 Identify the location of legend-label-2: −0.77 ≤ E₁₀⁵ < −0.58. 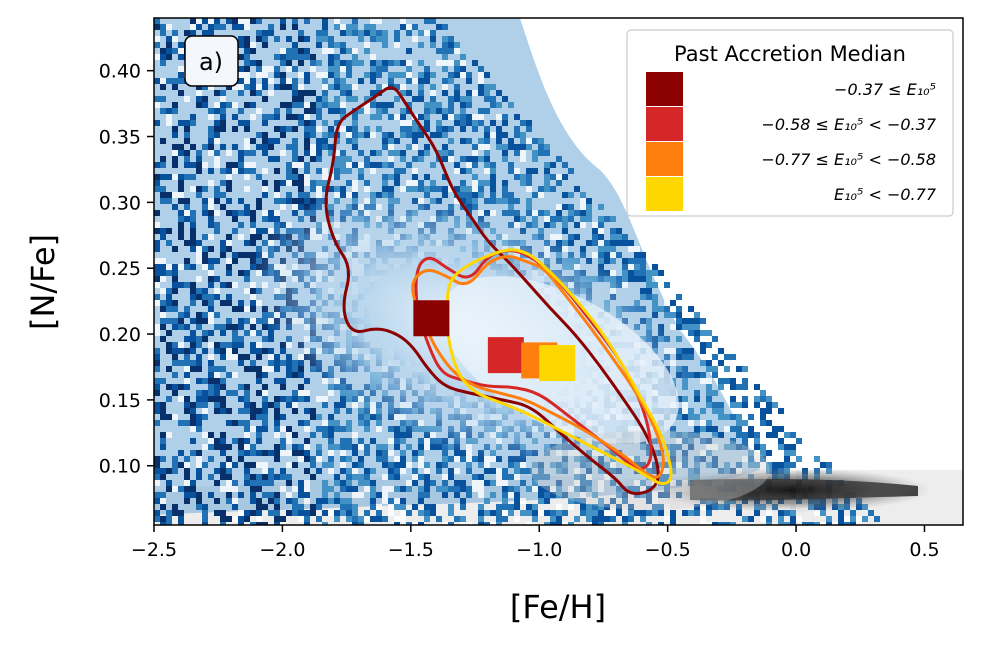
(848, 159).